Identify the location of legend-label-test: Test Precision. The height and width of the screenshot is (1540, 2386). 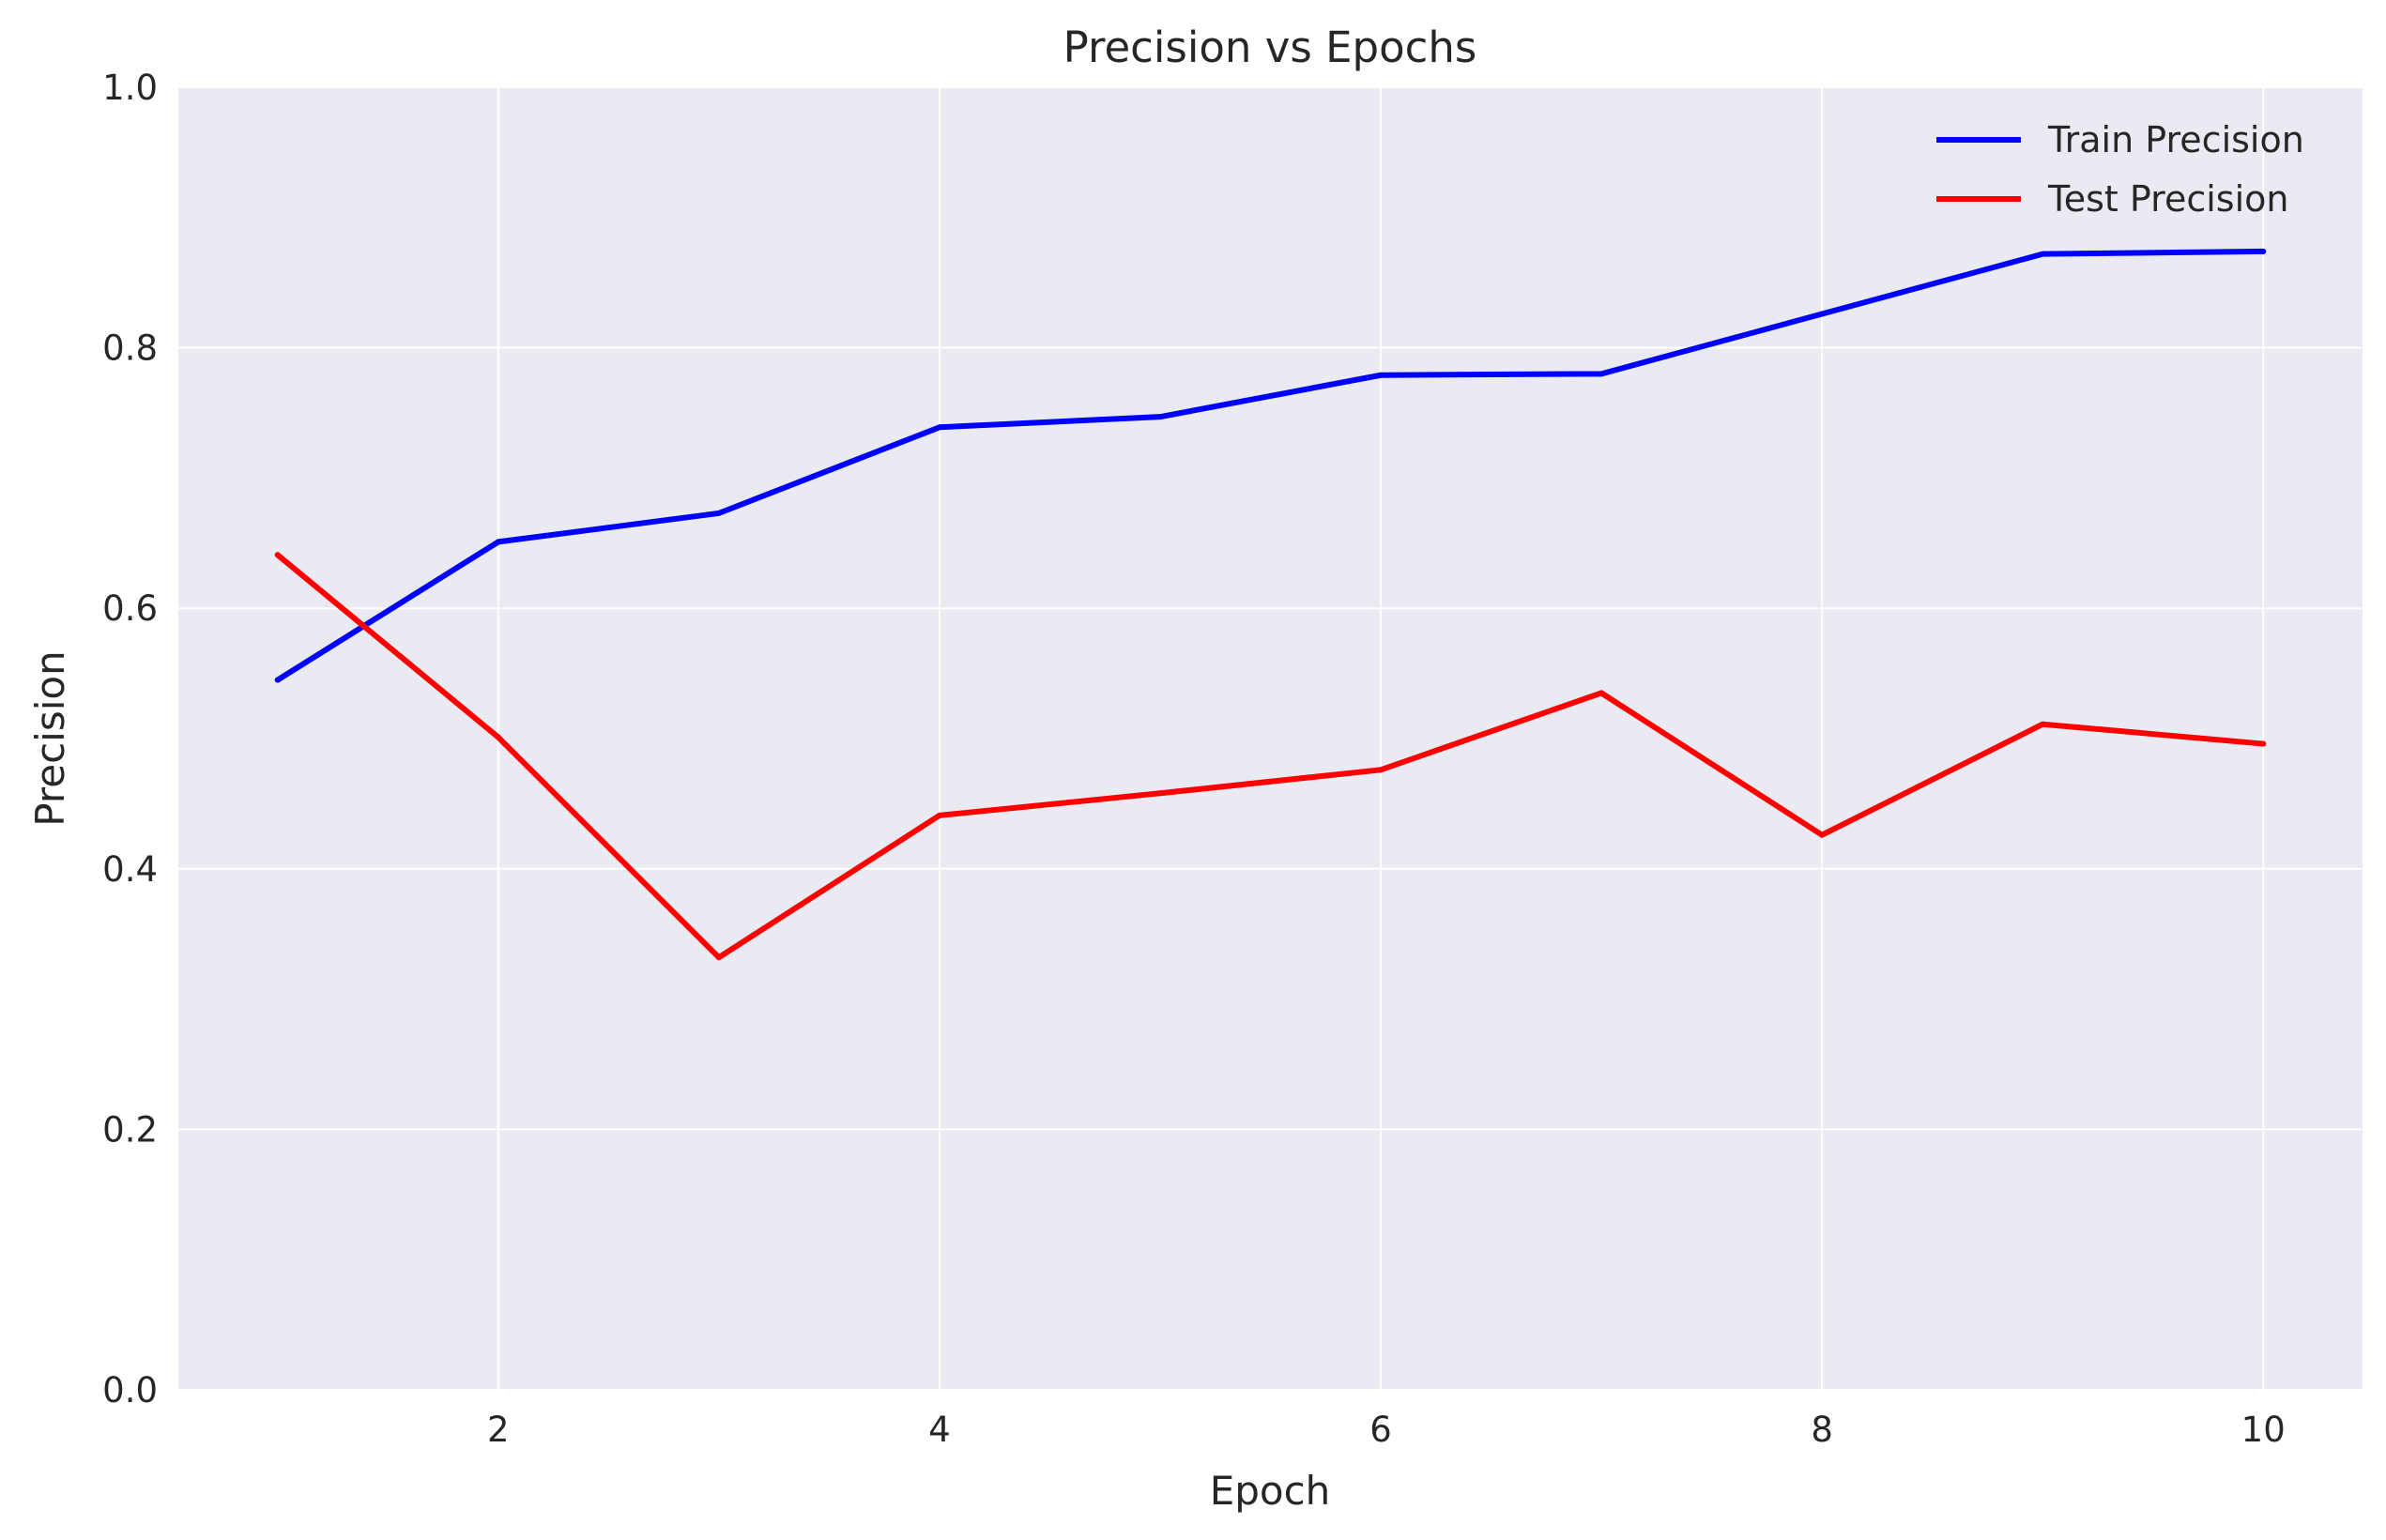
(2167, 199).